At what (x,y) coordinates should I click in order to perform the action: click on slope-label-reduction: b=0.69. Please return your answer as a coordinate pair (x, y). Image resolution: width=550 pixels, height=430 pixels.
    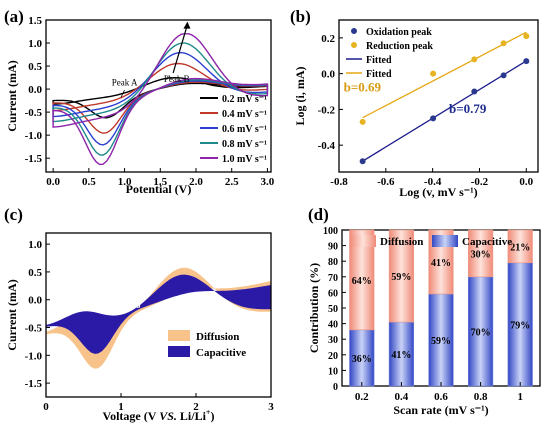
    Looking at the image, I should click on (363, 87).